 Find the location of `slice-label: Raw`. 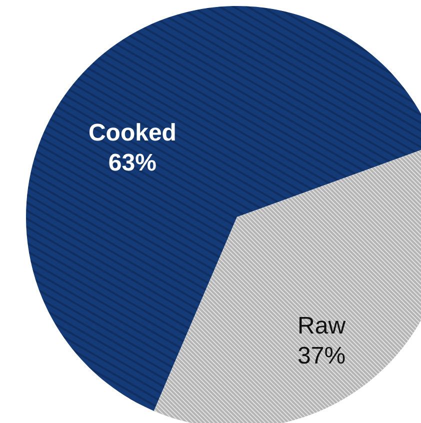

slice-label: Raw is located at coordinates (322, 326).